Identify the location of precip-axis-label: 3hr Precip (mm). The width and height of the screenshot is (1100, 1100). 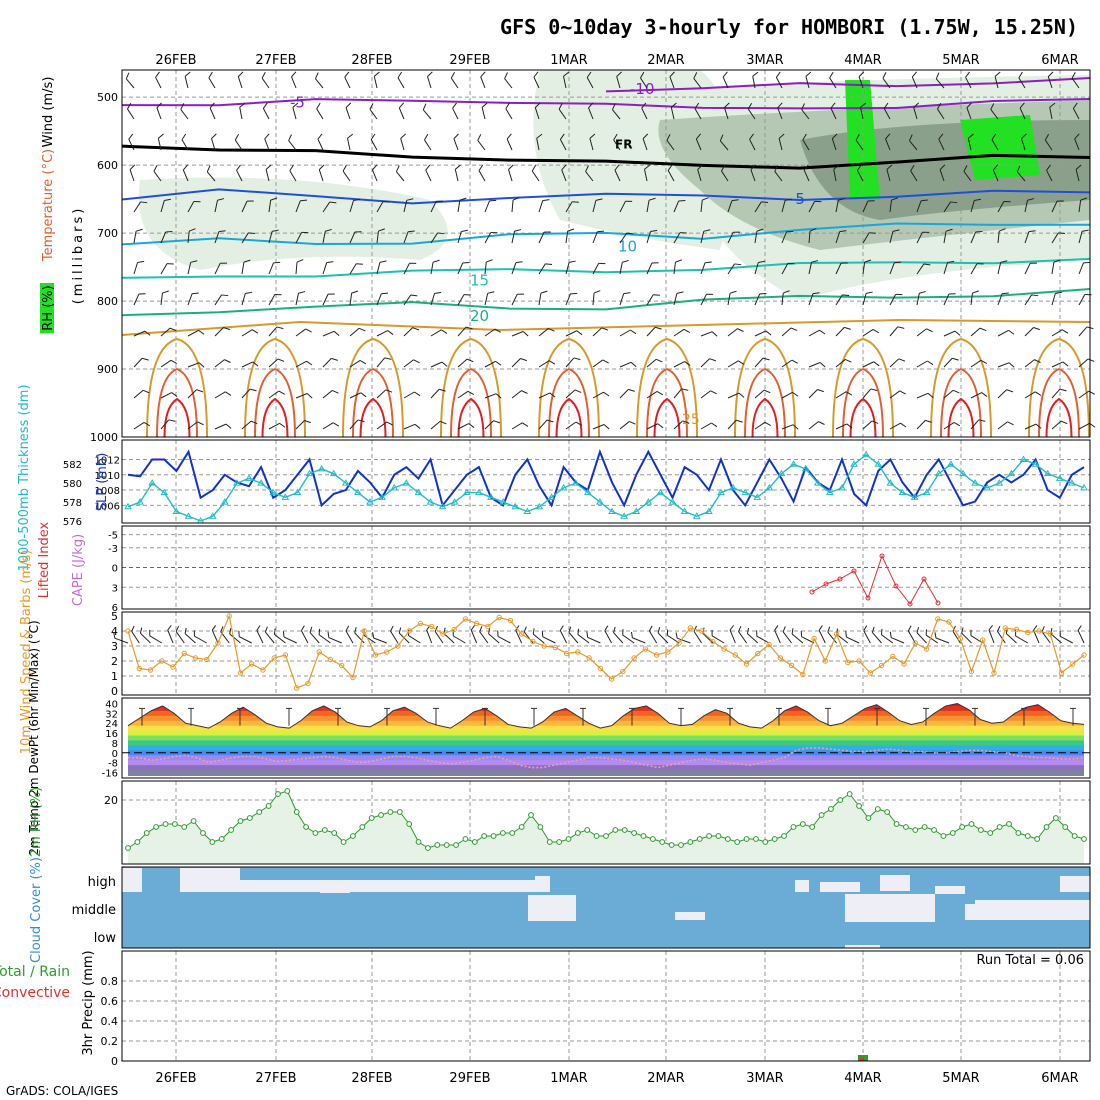
(88, 1002).